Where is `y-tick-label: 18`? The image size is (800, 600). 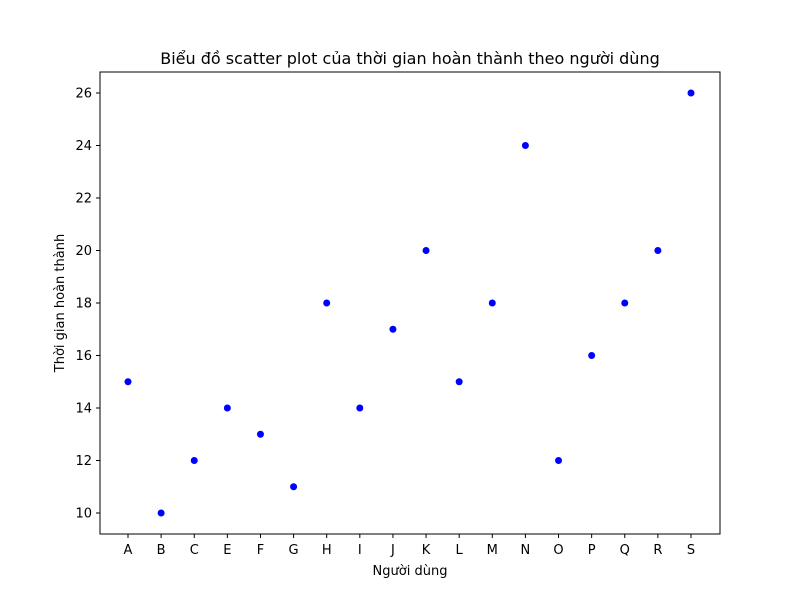 y-tick-label: 18 is located at coordinates (83, 304).